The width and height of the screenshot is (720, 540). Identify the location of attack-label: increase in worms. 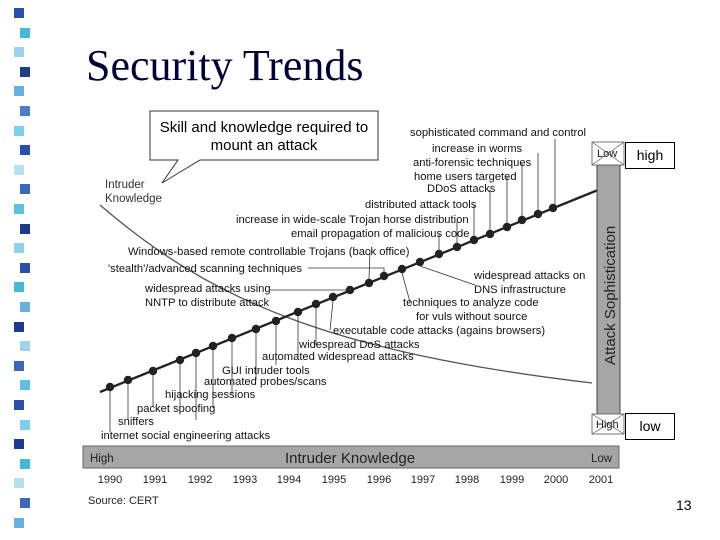
(477, 149).